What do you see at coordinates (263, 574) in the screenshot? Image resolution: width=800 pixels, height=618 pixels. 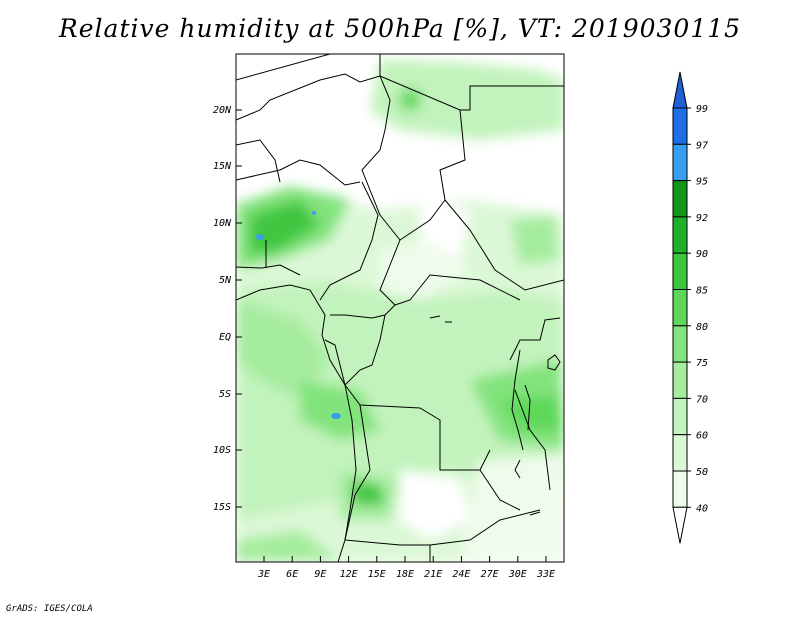 I see `lon-tick-label: 3E` at bounding box center [263, 574].